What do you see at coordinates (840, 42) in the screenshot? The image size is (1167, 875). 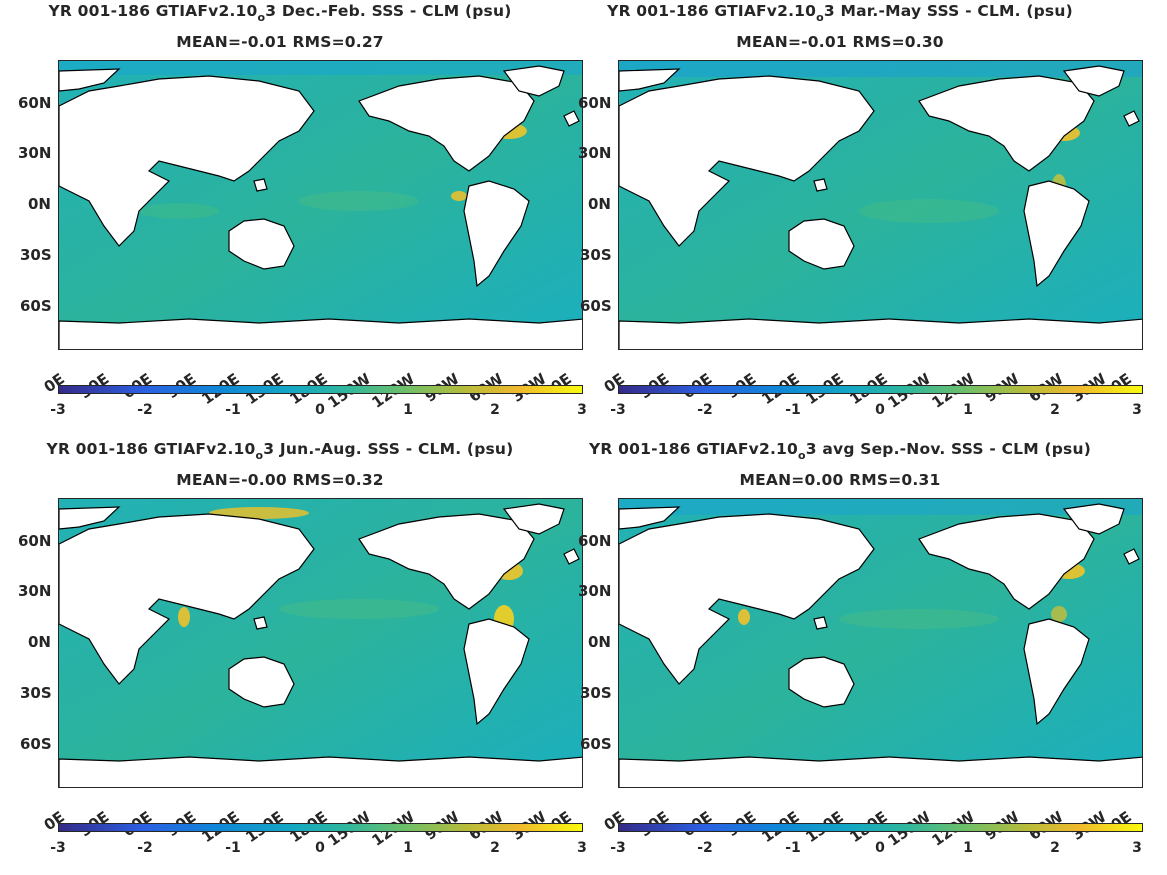 I see `panel-stats: MEAN=-0.01 RMS=0.30` at bounding box center [840, 42].